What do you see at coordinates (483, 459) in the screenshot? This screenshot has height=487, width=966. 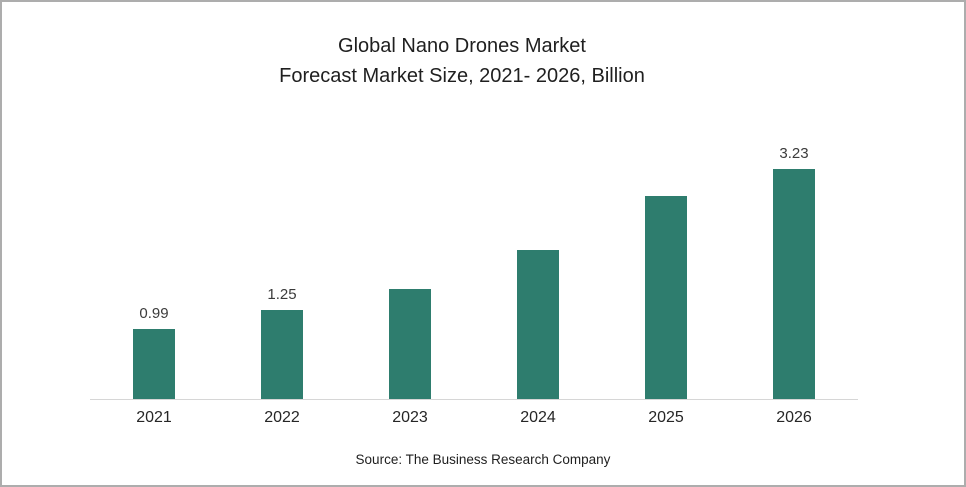 I see `source-caption: Source: The Business Research Company` at bounding box center [483, 459].